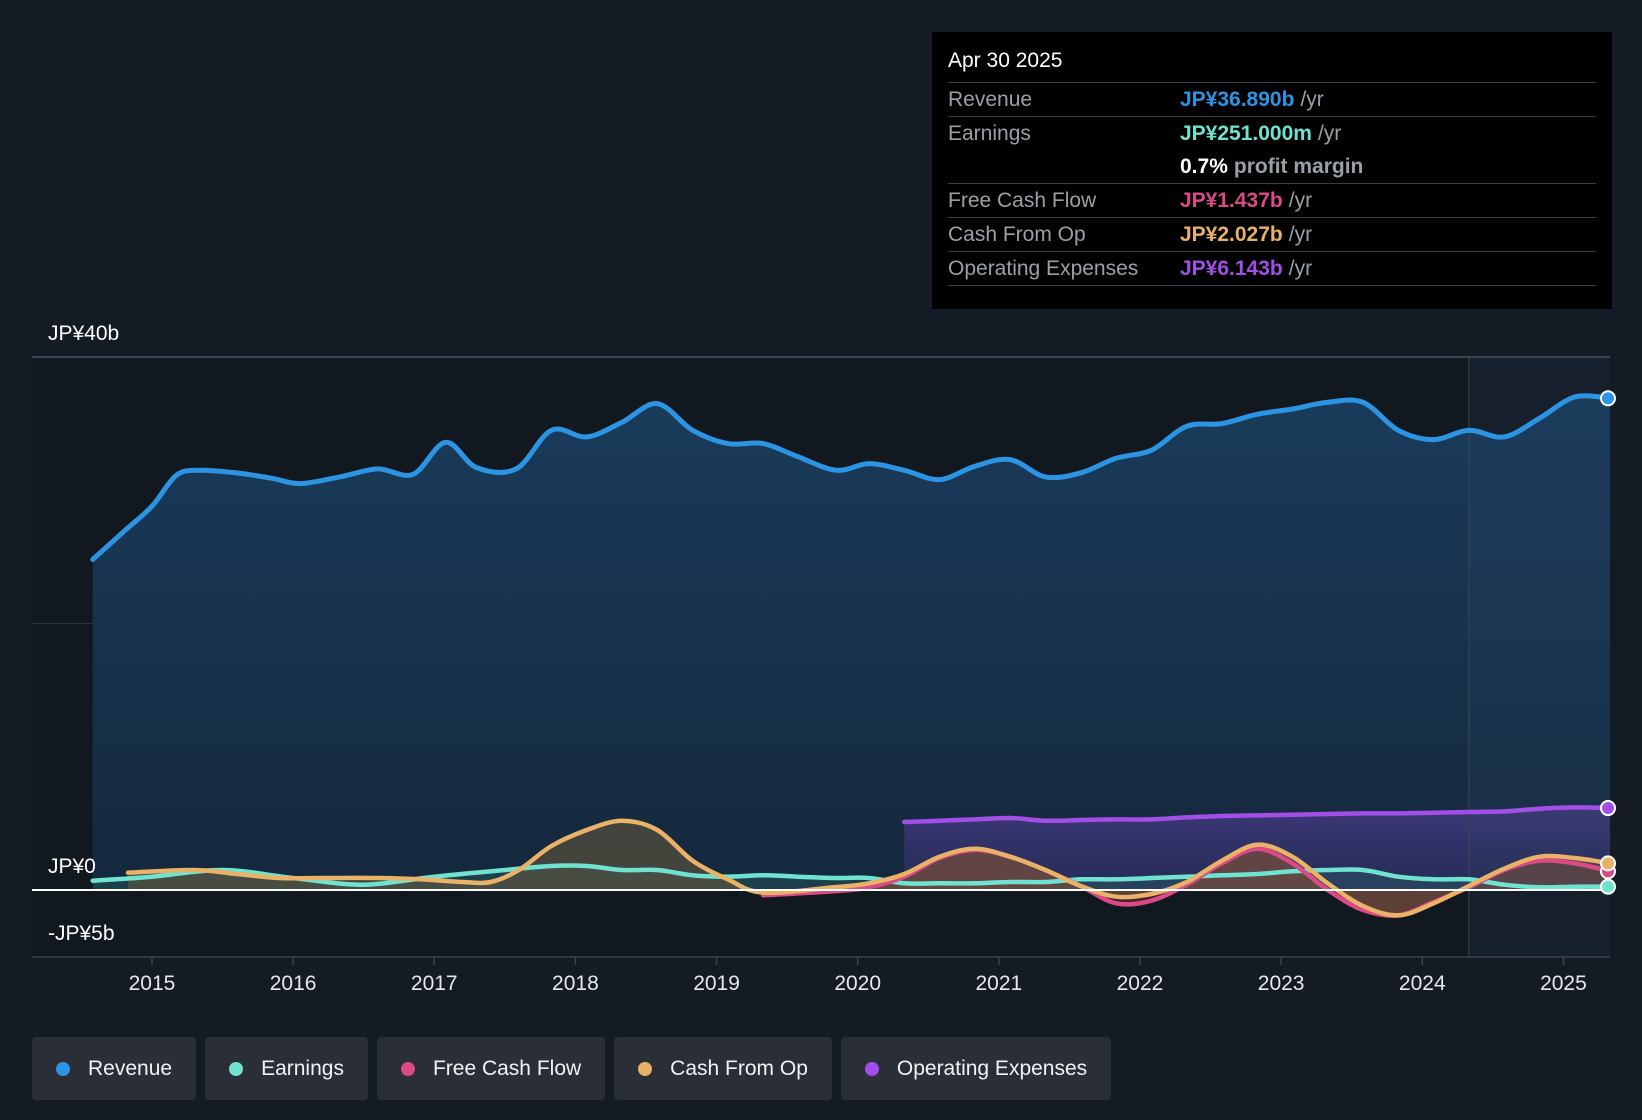 The image size is (1642, 1120). I want to click on line-cash-from-op, so click(869, 868).